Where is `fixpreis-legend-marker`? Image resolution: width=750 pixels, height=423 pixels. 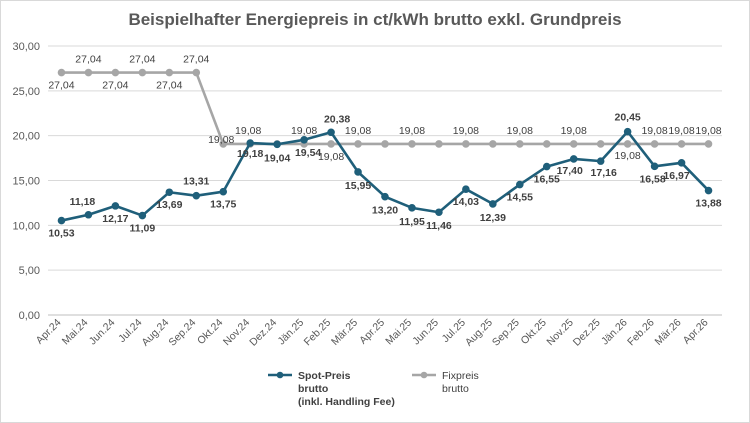
fixpreis-legend-marker is located at coordinates (424, 375).